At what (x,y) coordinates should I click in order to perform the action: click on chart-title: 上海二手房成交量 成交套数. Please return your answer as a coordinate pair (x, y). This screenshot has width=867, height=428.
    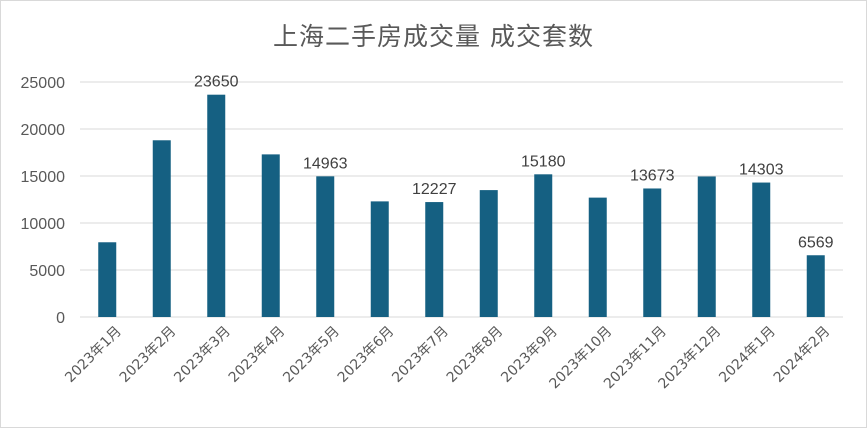
    Looking at the image, I should click on (433, 36).